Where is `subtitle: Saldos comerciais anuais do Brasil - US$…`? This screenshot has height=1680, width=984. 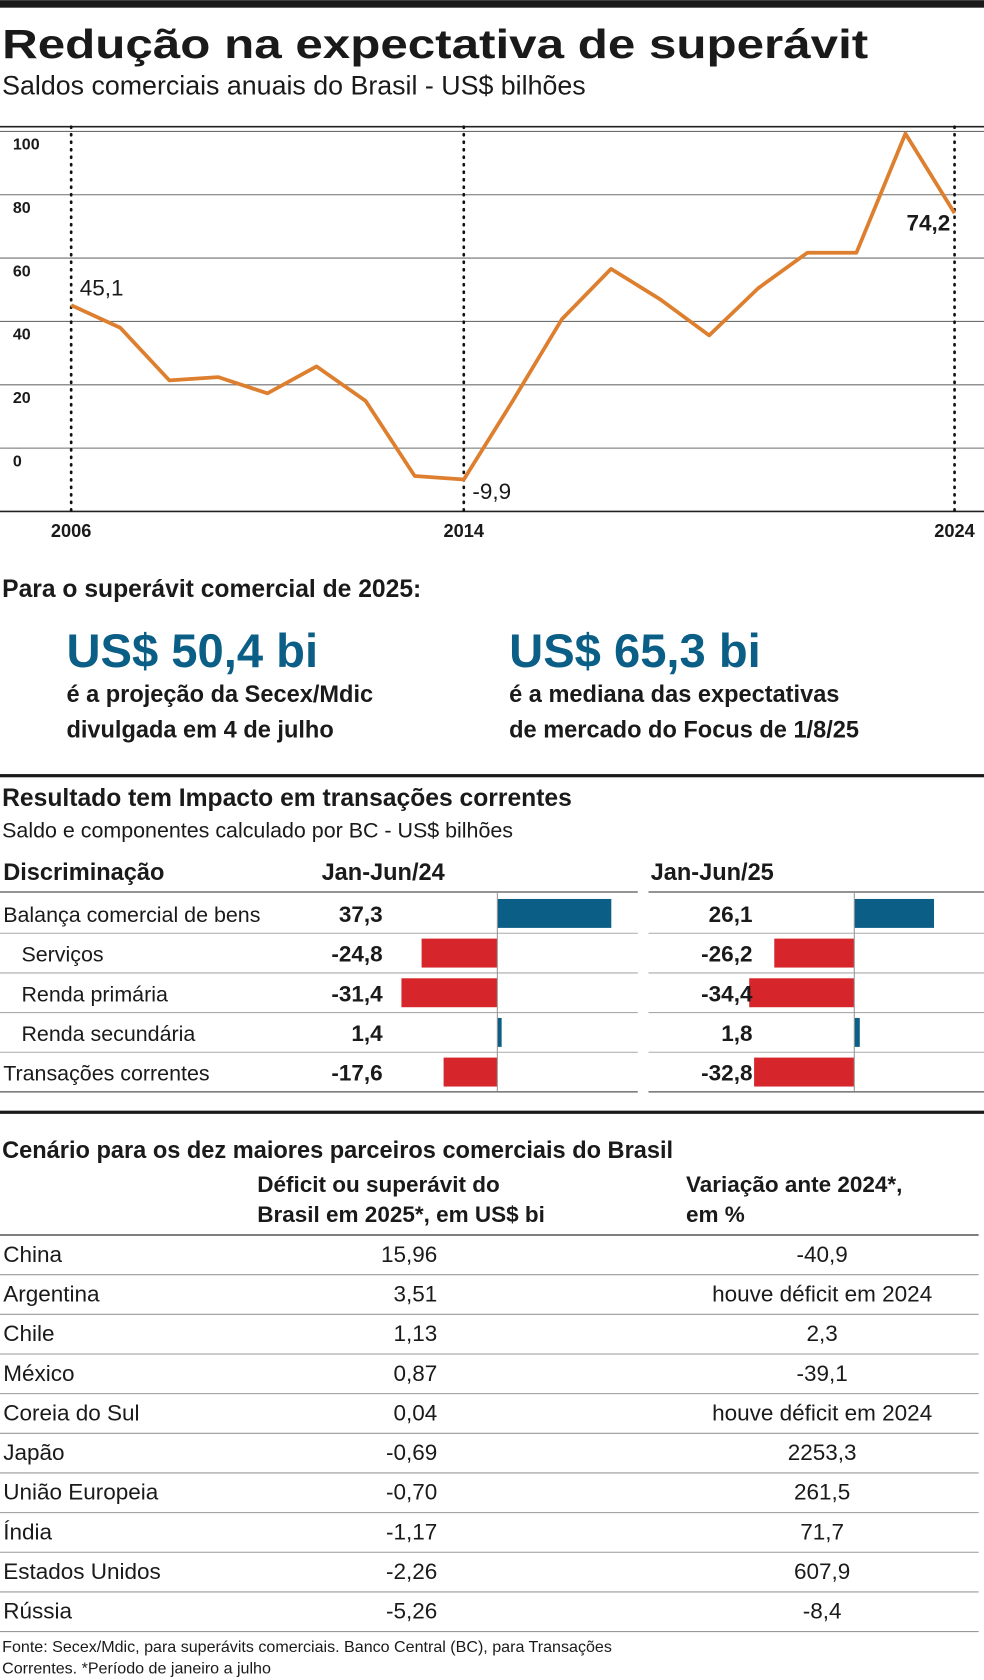
subtitle: Saldos comerciais anuais do Brasil - US$… is located at coordinates (294, 85).